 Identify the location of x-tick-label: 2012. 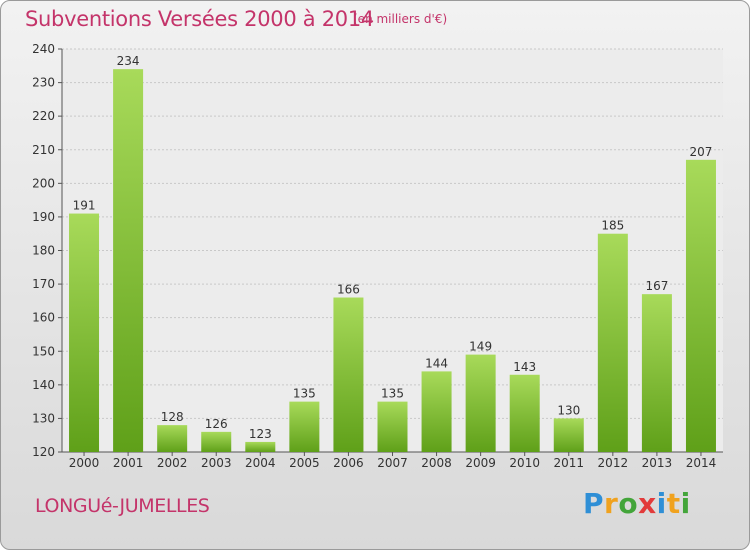
(613, 463).